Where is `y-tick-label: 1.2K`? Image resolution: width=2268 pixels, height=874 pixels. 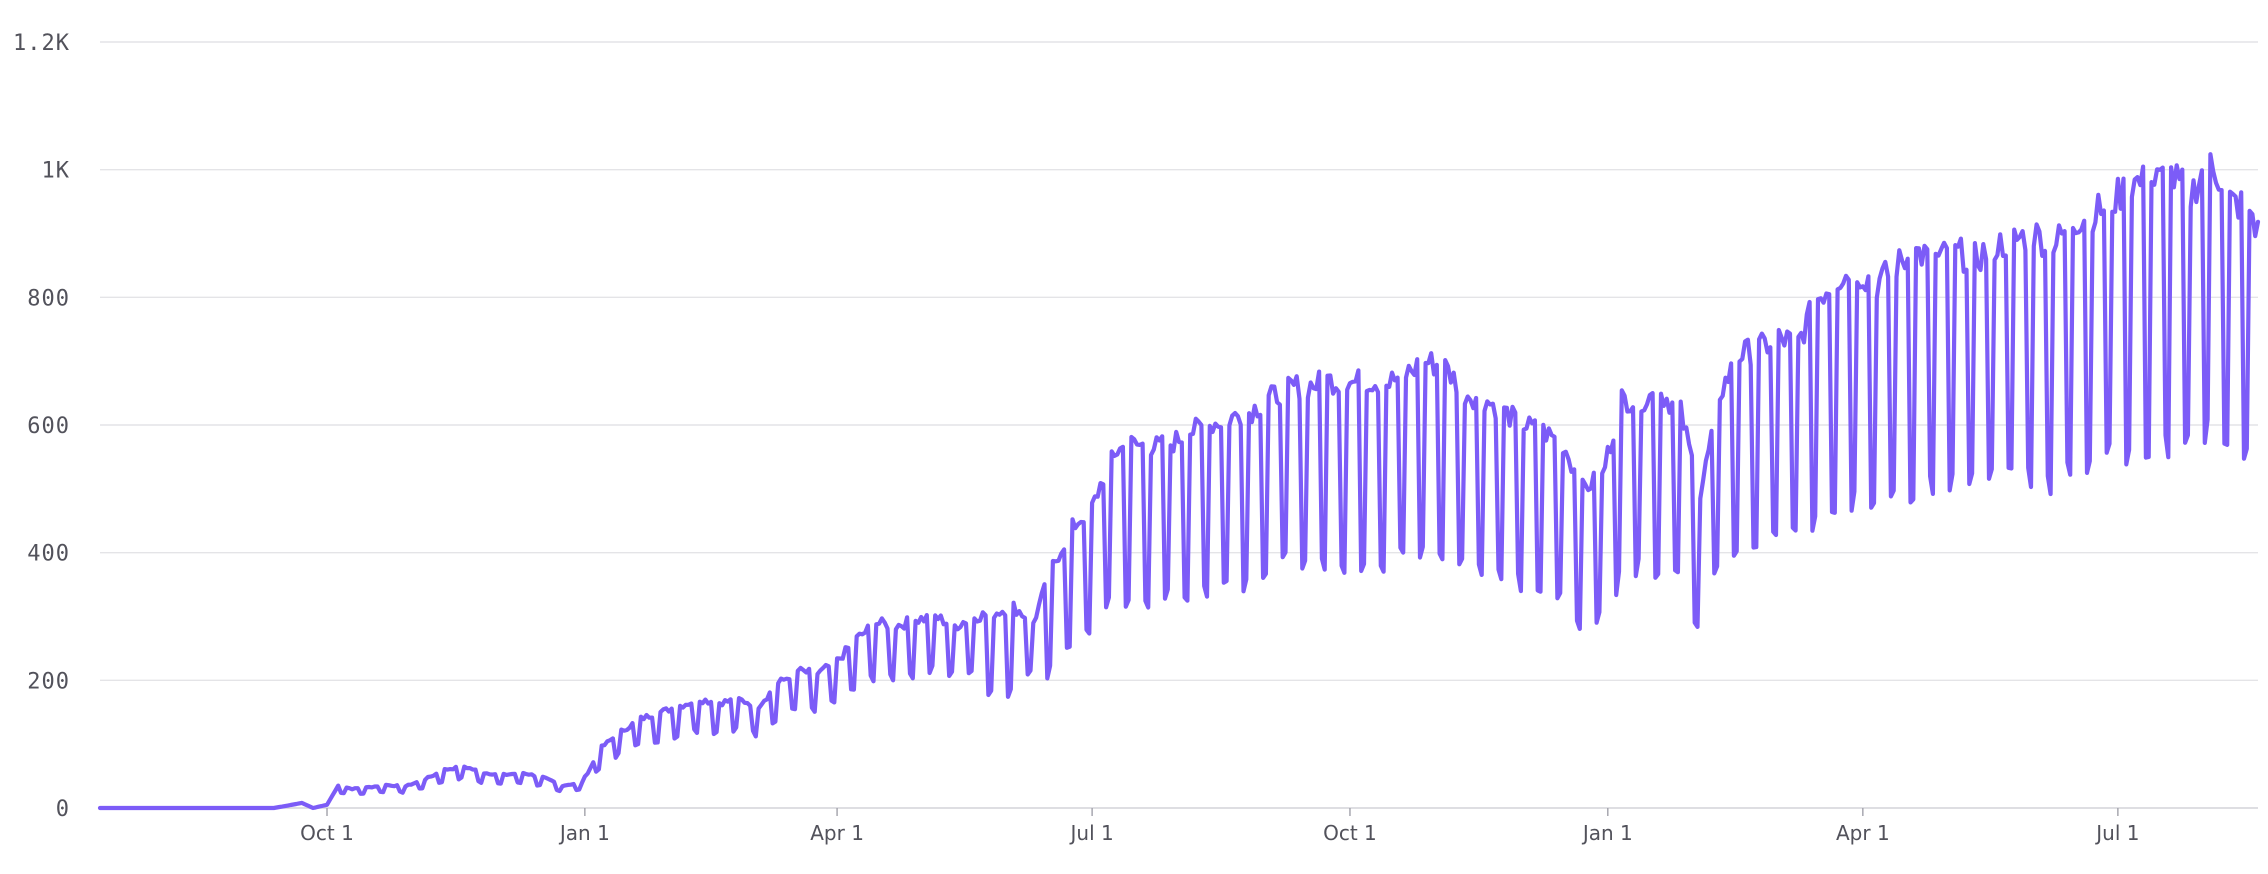
y-tick-label: 1.2K is located at coordinates (41, 43).